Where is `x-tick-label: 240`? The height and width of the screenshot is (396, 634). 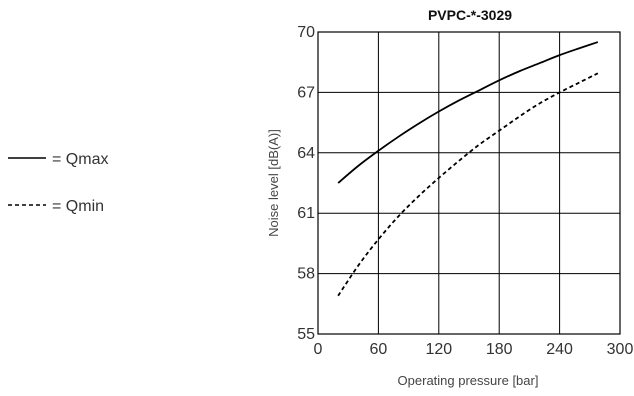
x-tick-label: 240 is located at coordinates (559, 349).